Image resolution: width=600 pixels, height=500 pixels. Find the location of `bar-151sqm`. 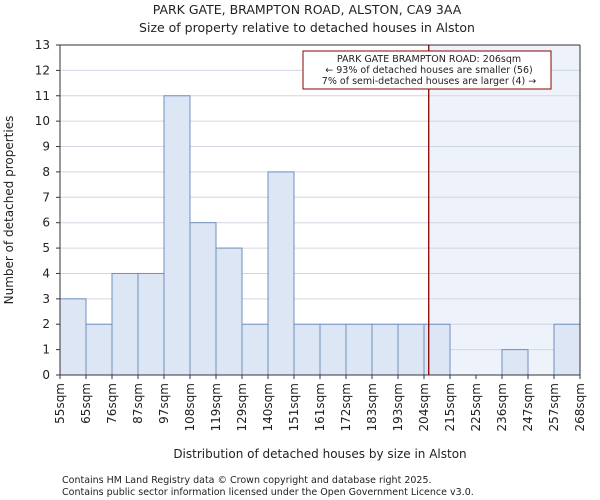

bar-151sqm is located at coordinates (307, 349).